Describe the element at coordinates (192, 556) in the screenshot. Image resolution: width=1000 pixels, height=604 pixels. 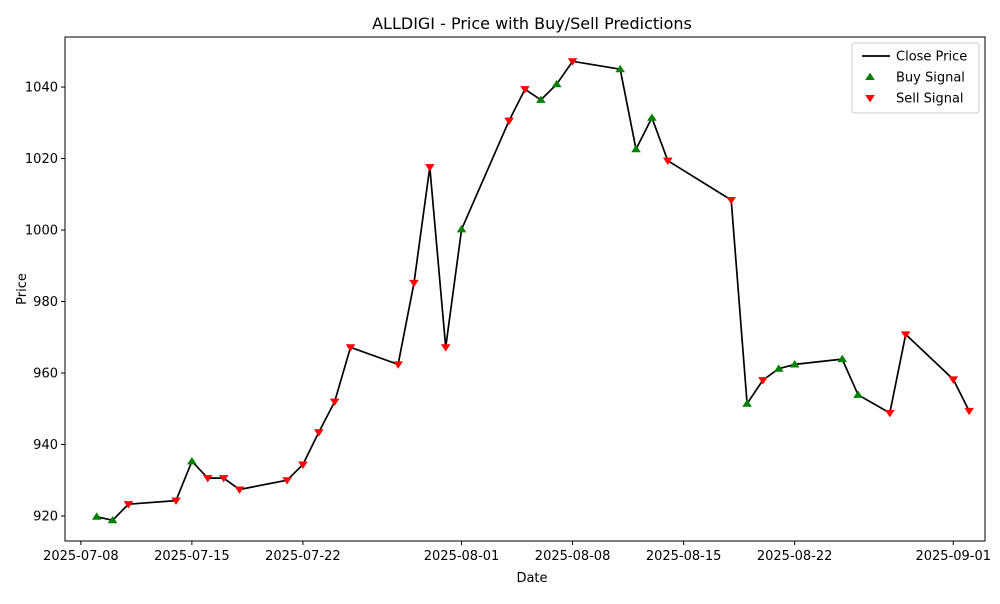
I see `x-tick-label: 2025-07-15` at that location.